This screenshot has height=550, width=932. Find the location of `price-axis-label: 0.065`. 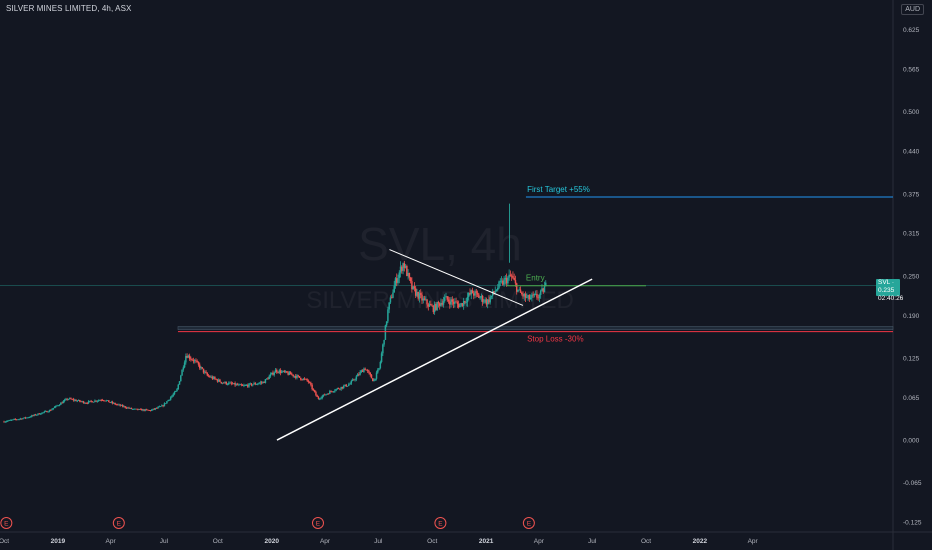

price-axis-label: 0.065 is located at coordinates (911, 398).